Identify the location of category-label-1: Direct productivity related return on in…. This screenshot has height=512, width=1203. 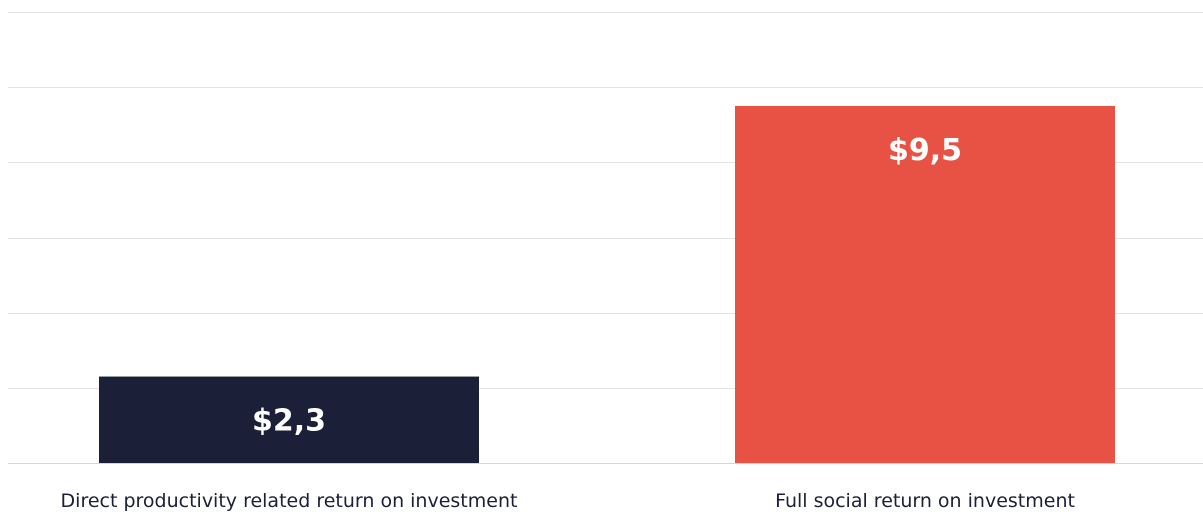
(289, 501).